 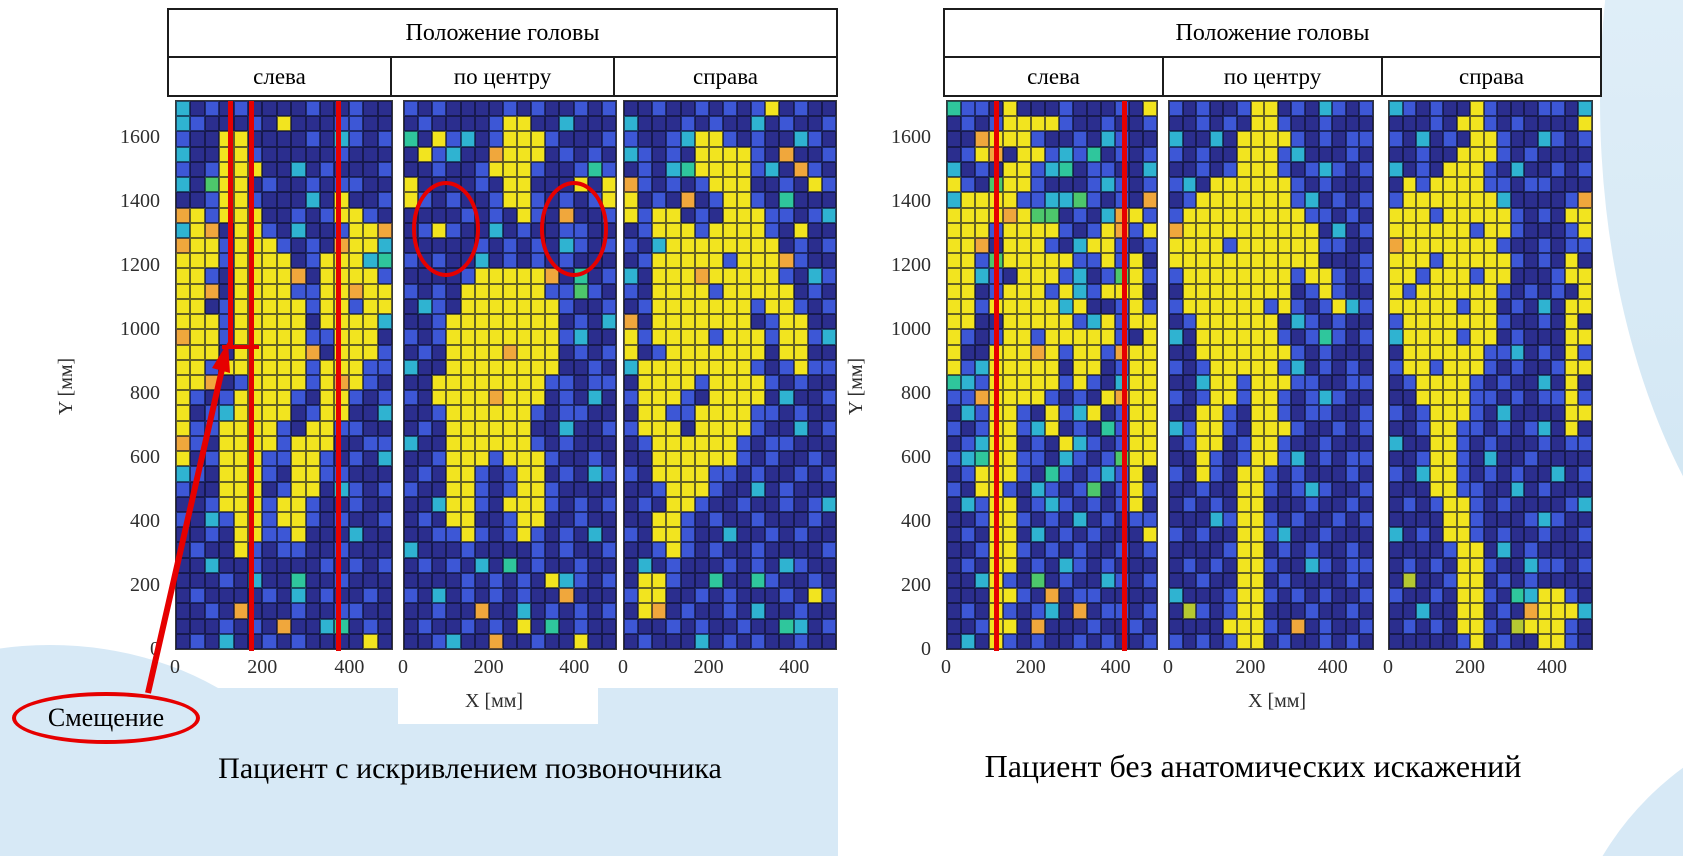 What do you see at coordinates (140, 329) in the screenshot?
I see `y-tick-label: 1000` at bounding box center [140, 329].